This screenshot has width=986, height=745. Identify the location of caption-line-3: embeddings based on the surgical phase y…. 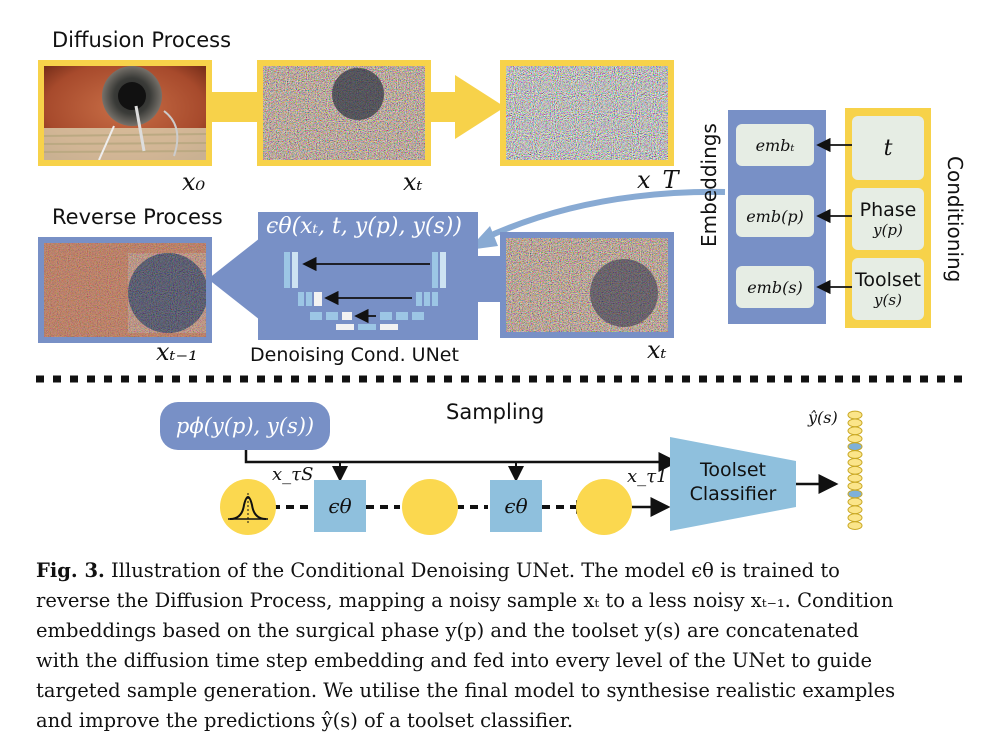
(447, 630).